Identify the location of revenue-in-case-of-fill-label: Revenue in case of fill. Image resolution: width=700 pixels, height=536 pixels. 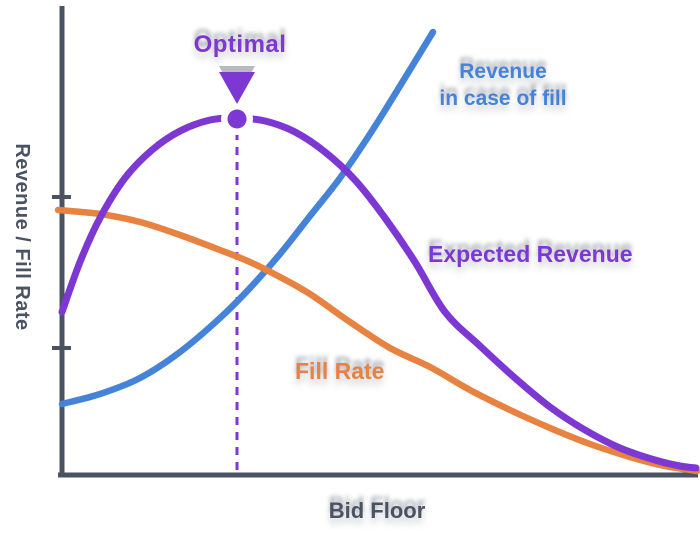
(502, 85).